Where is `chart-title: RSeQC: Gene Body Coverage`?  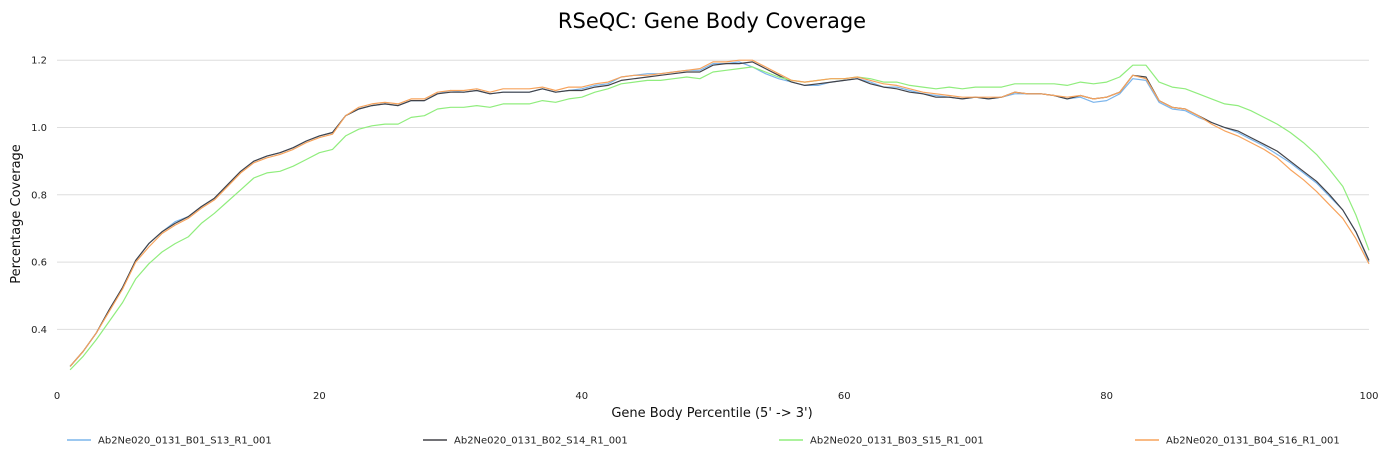 chart-title: RSeQC: Gene Body Coverage is located at coordinates (712, 21).